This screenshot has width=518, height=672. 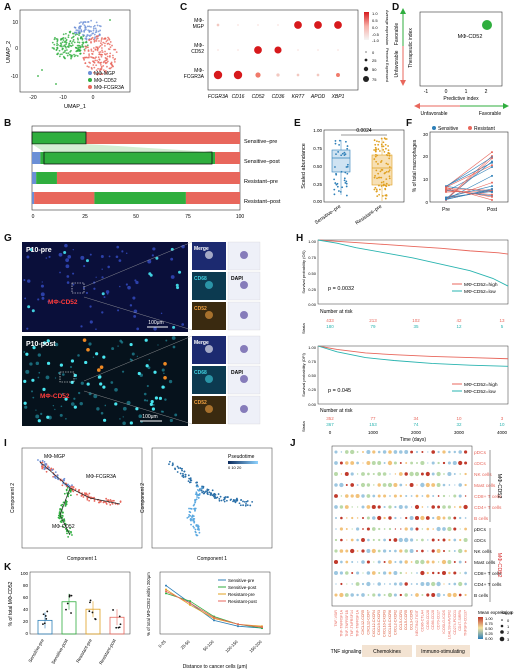 I want to click on cell-type-label: pDCs, so click(x=480, y=530).